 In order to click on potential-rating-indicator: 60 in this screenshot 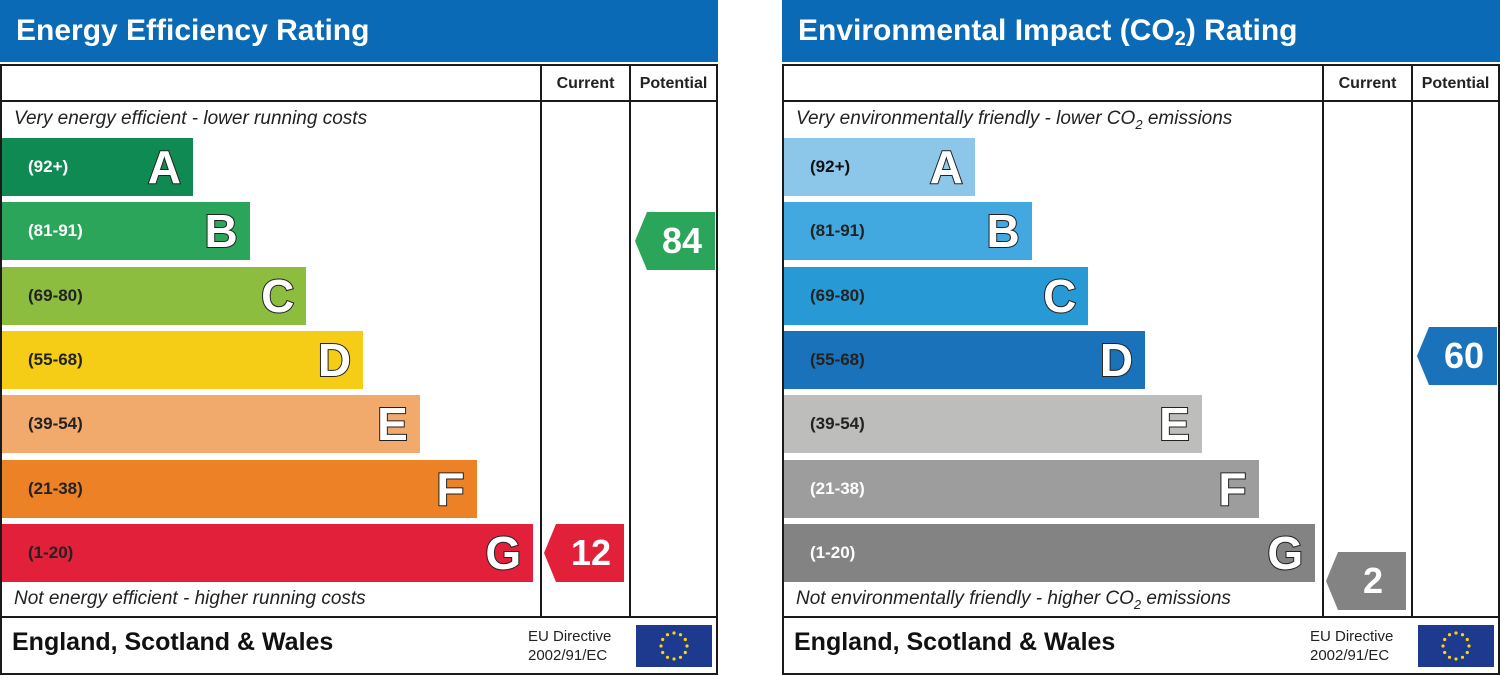, I will do `click(1457, 355)`.